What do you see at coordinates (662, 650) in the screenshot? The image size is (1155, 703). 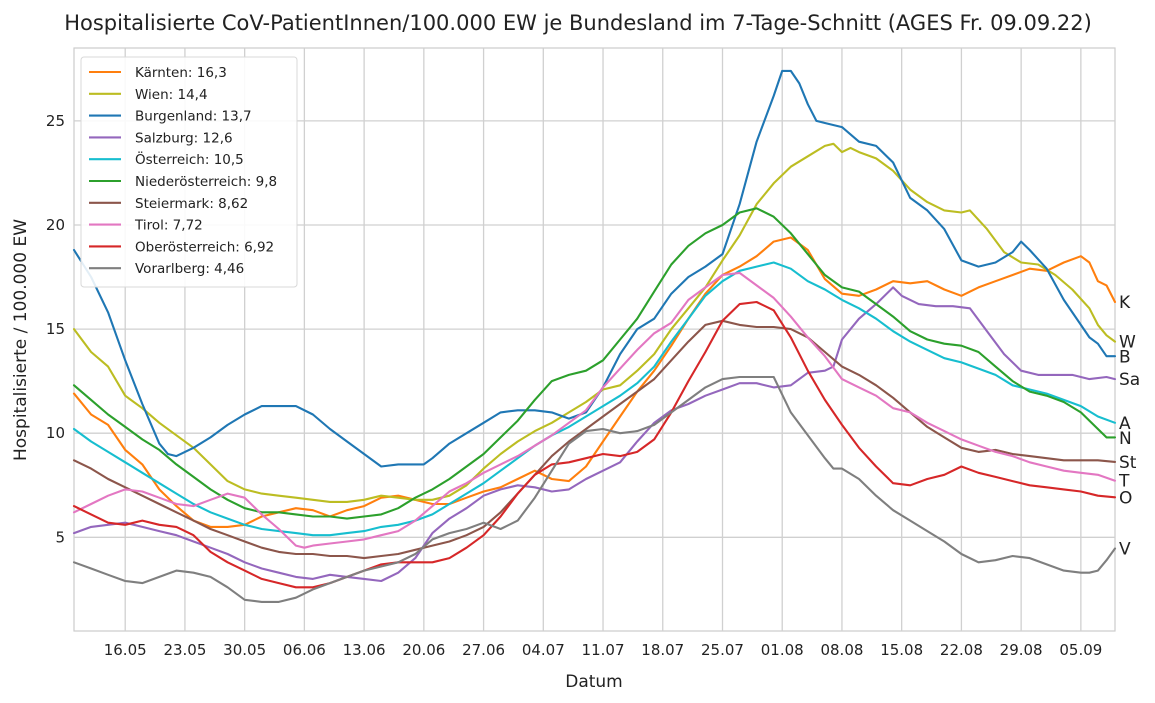 I see `x-tick-label: 18.07` at bounding box center [662, 650].